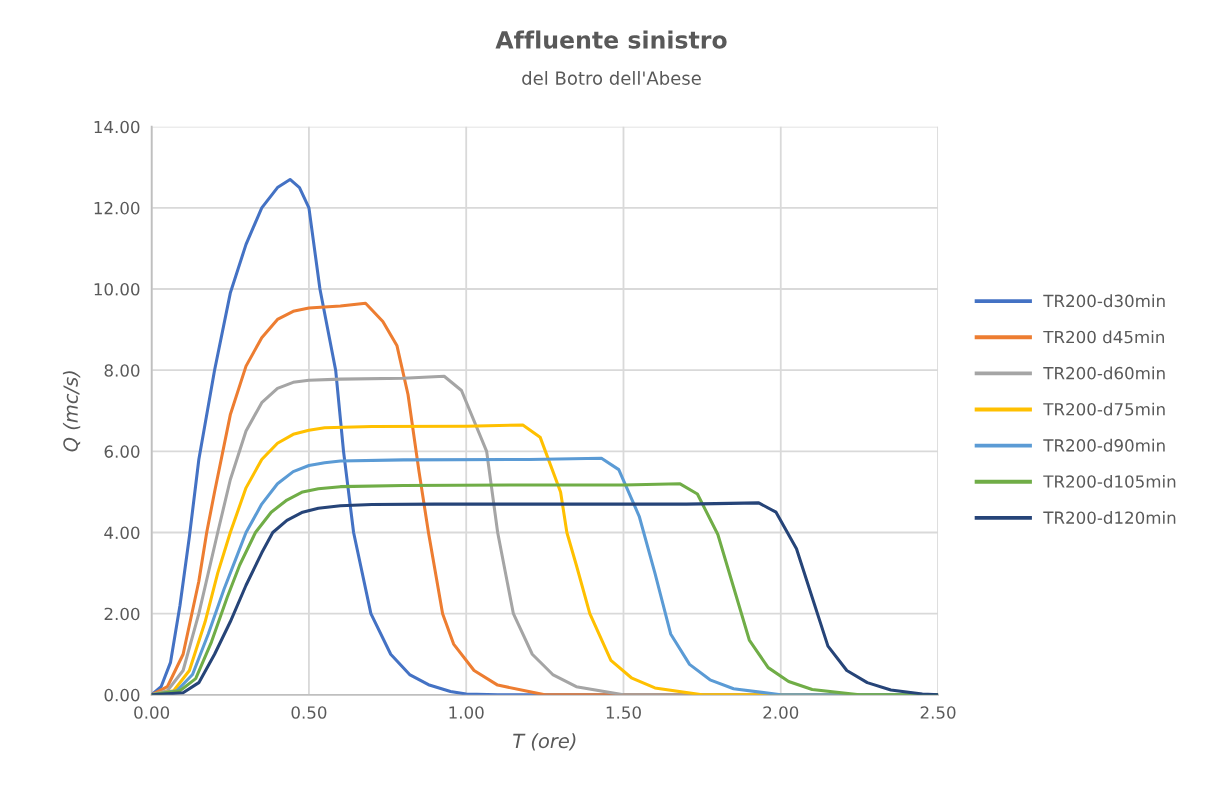  Describe the element at coordinates (544, 742) in the screenshot. I see `x-axis-title: T (ore)` at that location.